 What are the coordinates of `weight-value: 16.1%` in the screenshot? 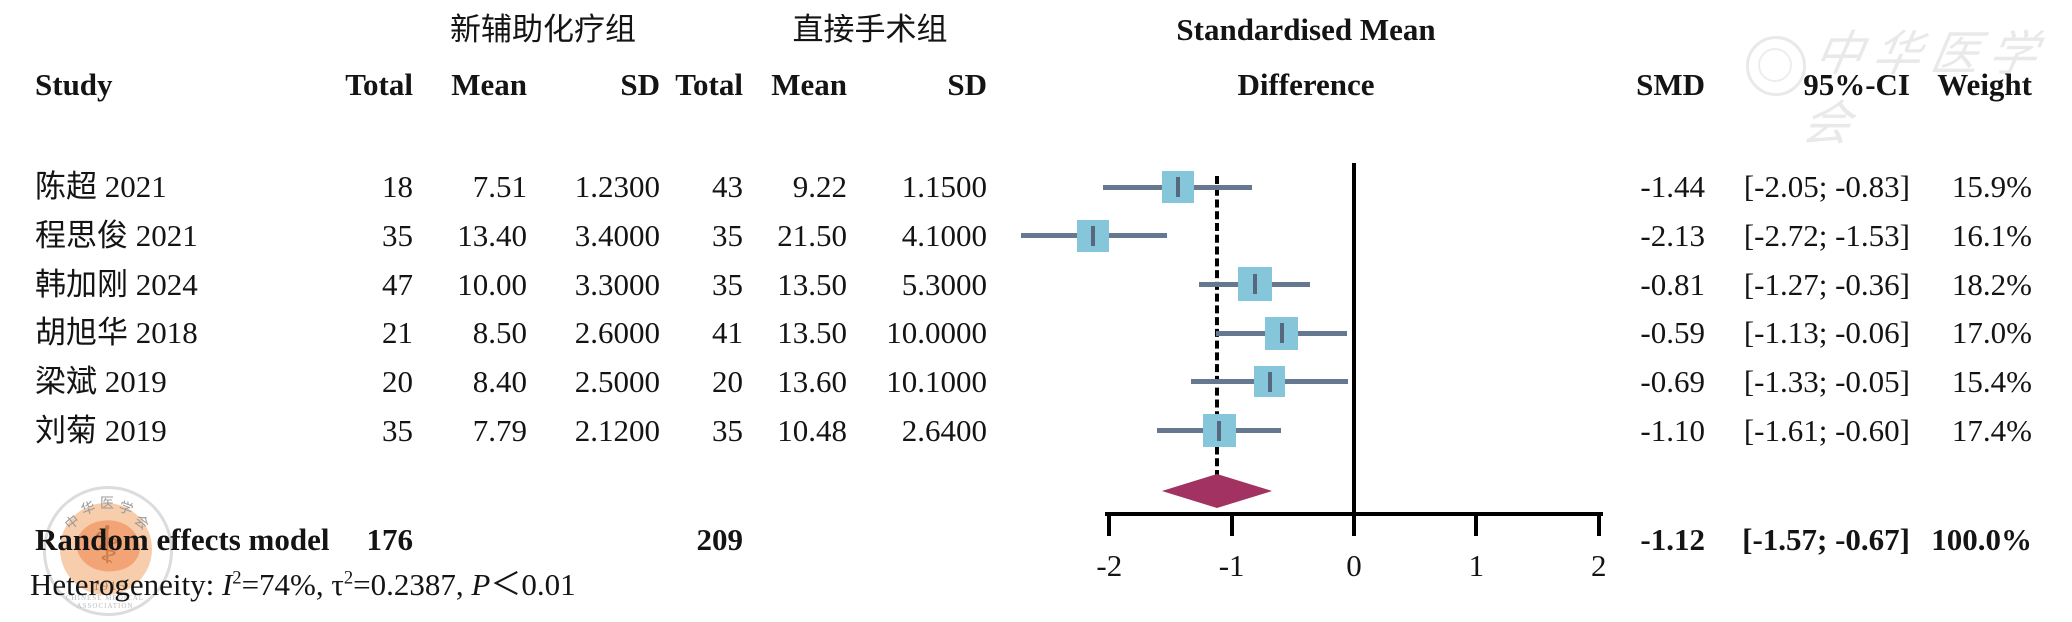 It's located at (1991, 235).